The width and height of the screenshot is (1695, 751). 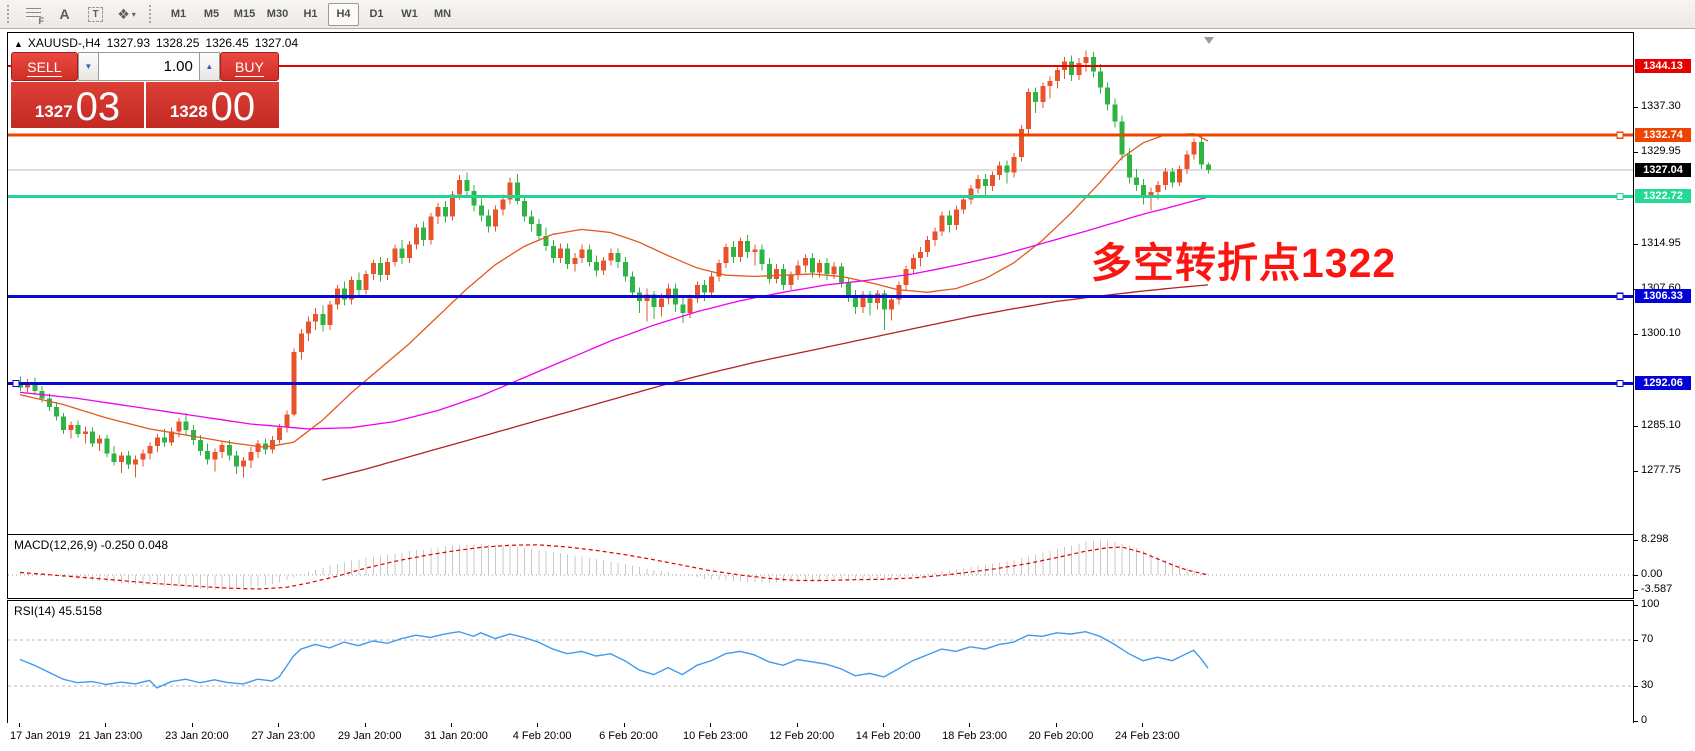 I want to click on timeframe-button-H1: H1, so click(x=310, y=13).